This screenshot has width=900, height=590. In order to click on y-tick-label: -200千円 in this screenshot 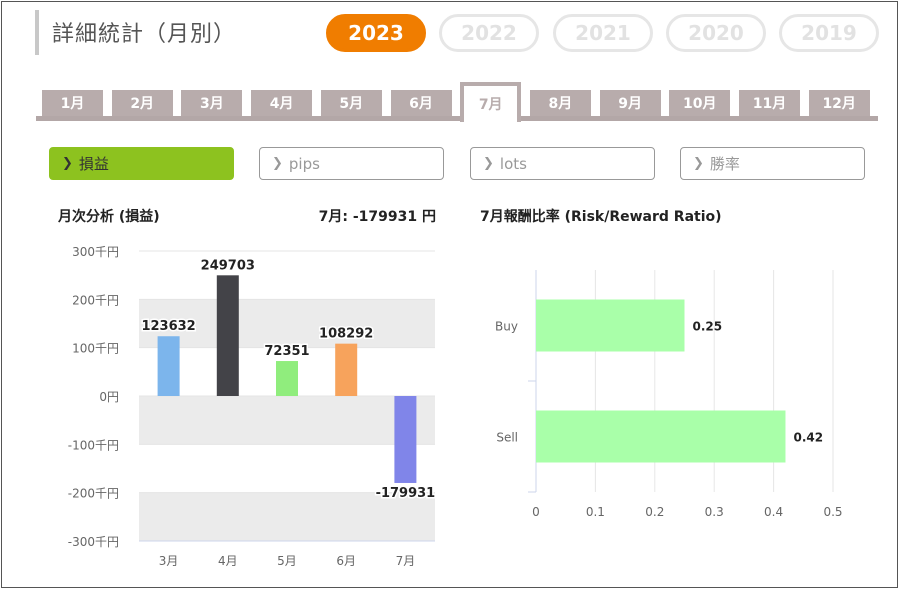, I will do `click(93, 494)`.